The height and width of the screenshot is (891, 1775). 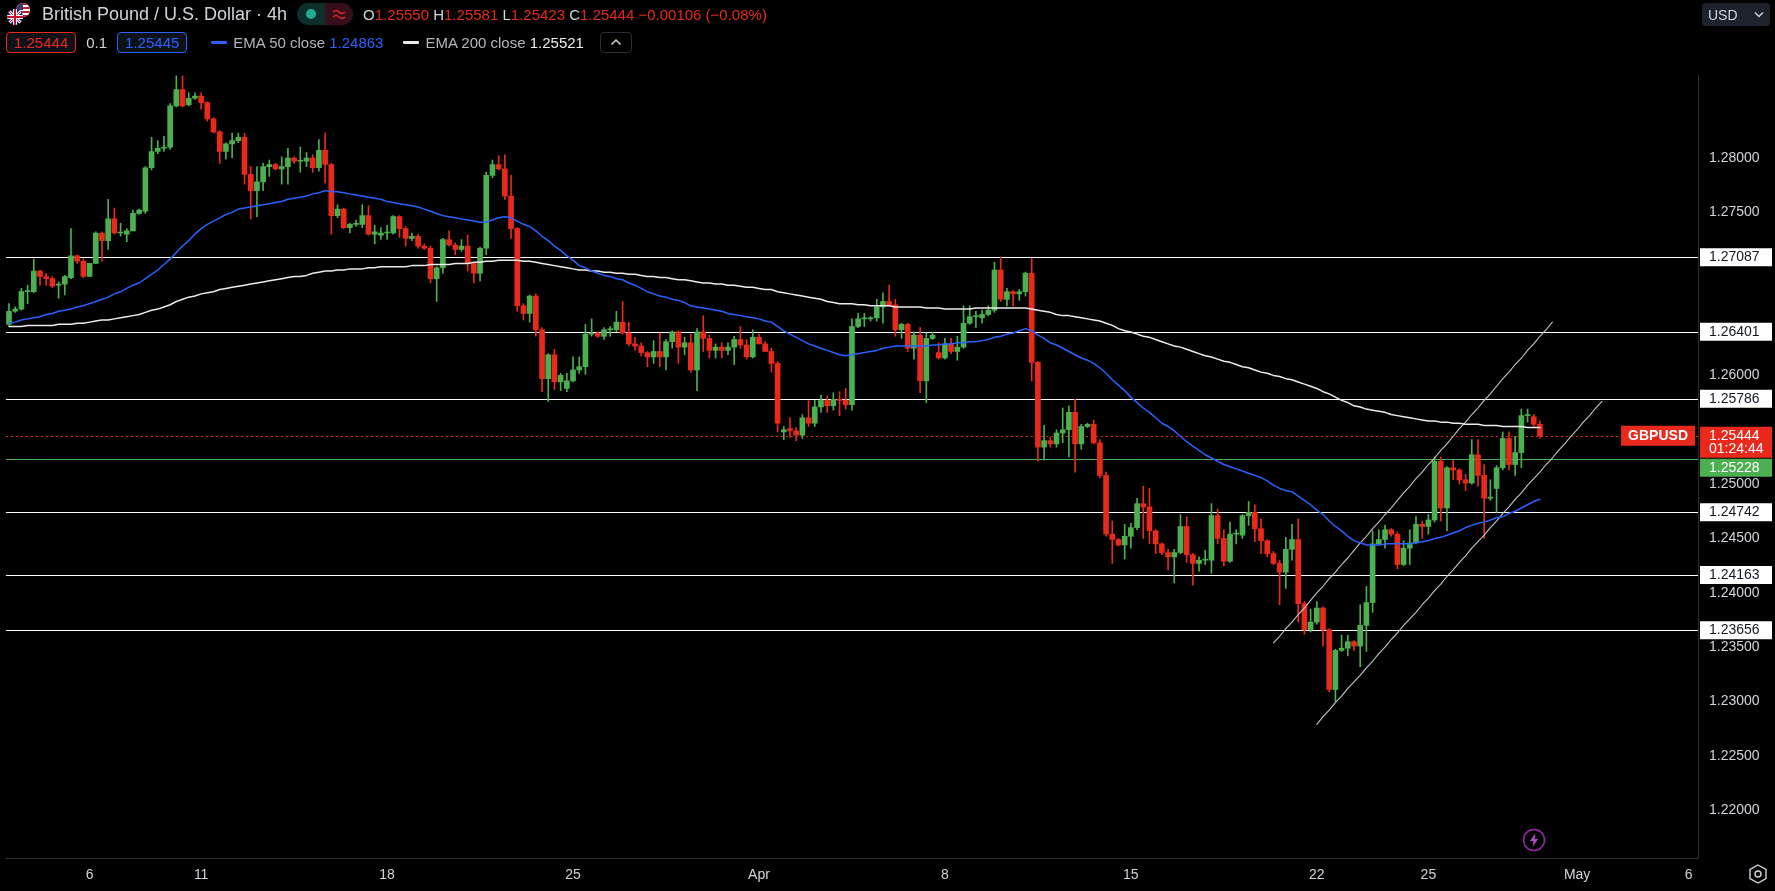 I want to click on ref-line-label: 1.25228, so click(x=1734, y=466).